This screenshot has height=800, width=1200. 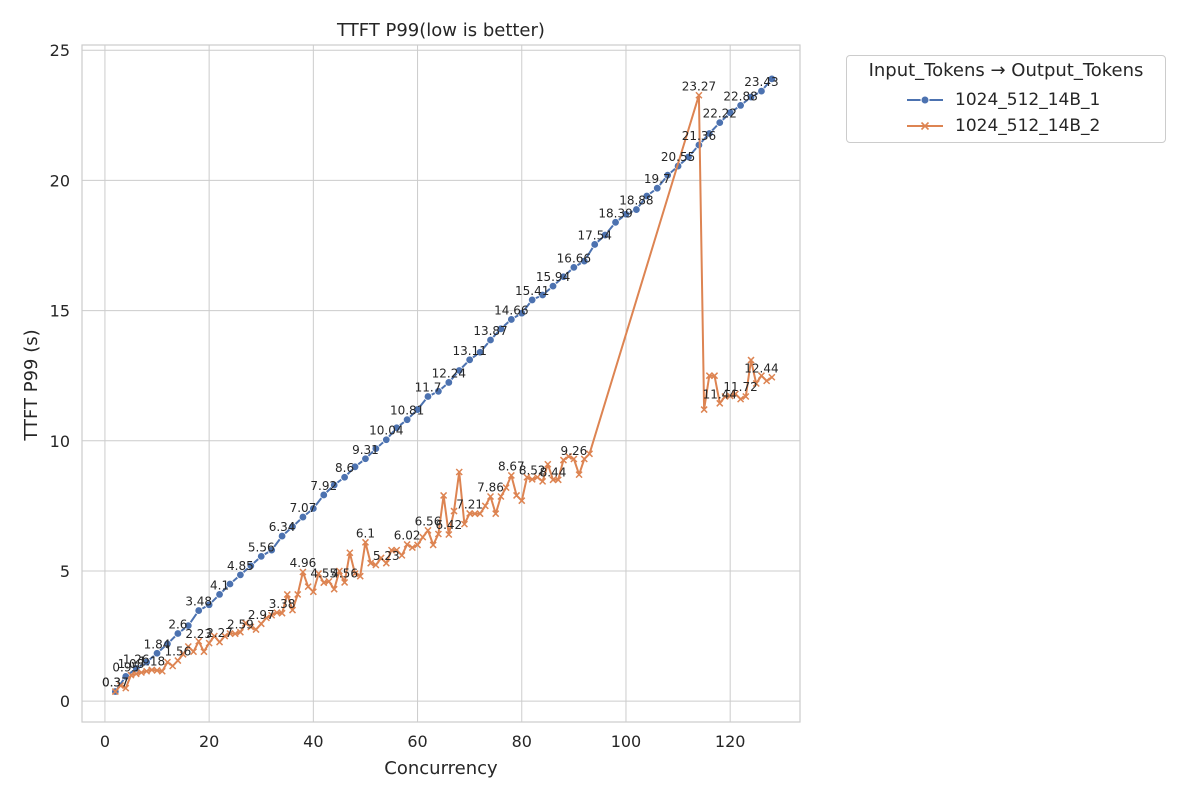 What do you see at coordinates (720, 394) in the screenshot?
I see `data-label: 11.44` at bounding box center [720, 394].